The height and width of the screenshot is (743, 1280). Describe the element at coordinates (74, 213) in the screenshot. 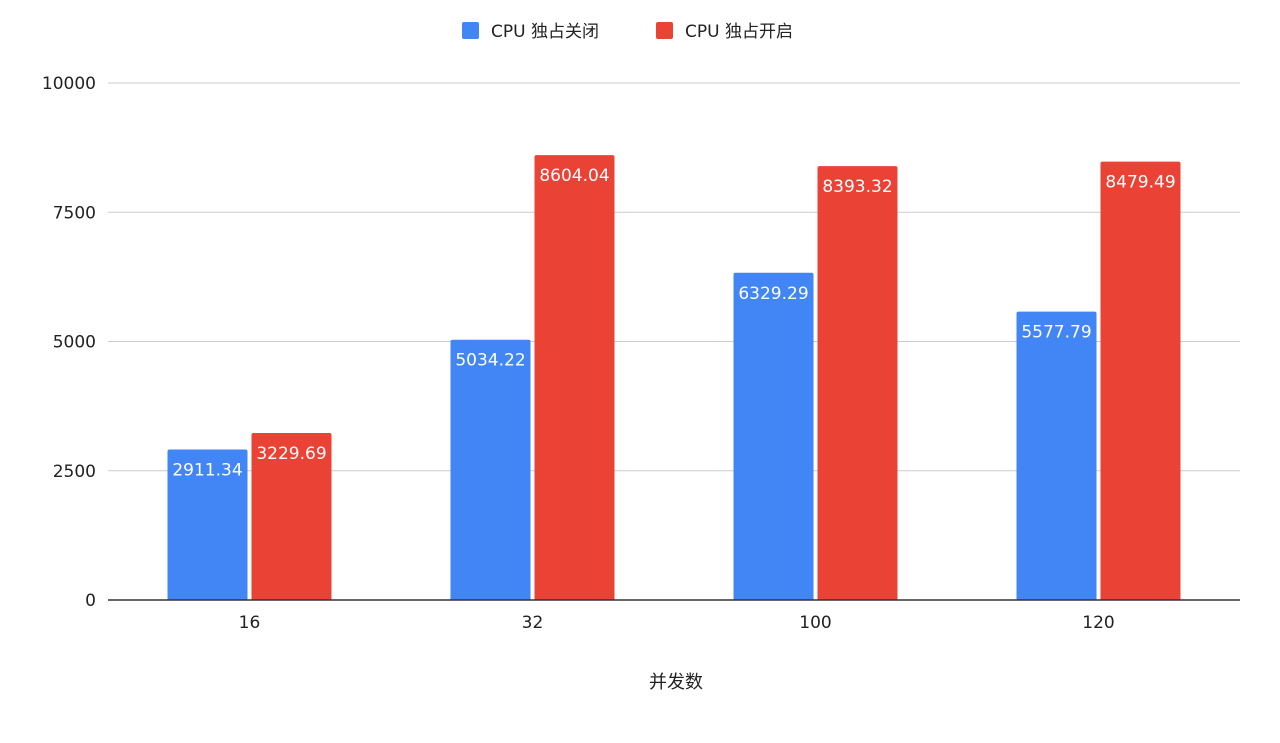

I see `y-tick-label: 7500` at that location.